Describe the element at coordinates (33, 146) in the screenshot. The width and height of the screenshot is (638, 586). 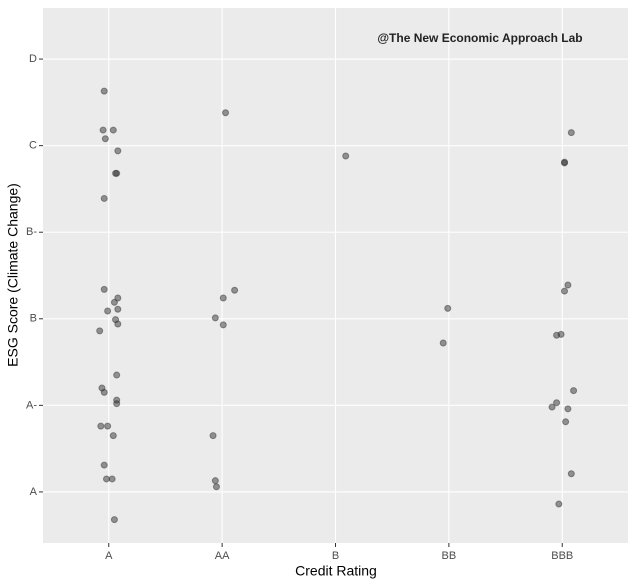
I see `y-tick-label: C` at that location.